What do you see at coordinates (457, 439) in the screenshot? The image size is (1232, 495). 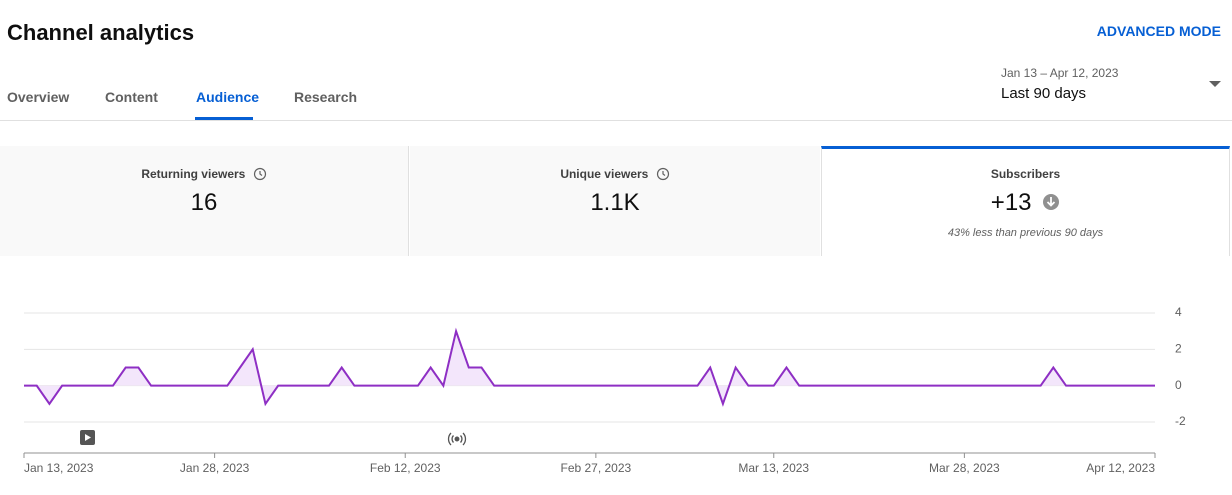 I see `live-marker` at bounding box center [457, 439].